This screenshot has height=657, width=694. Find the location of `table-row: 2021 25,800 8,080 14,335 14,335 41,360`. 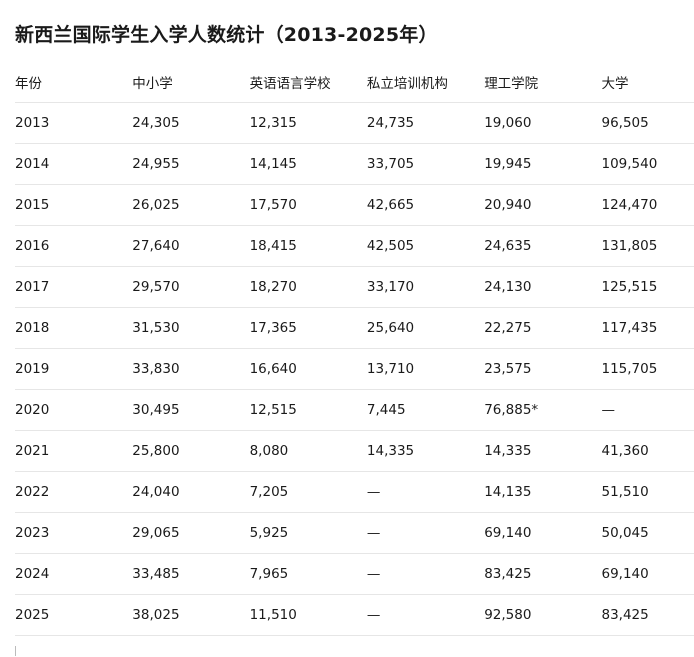

table-row: 2021 25,800 8,080 14,335 14,335 41,360 is located at coordinates (354, 451).